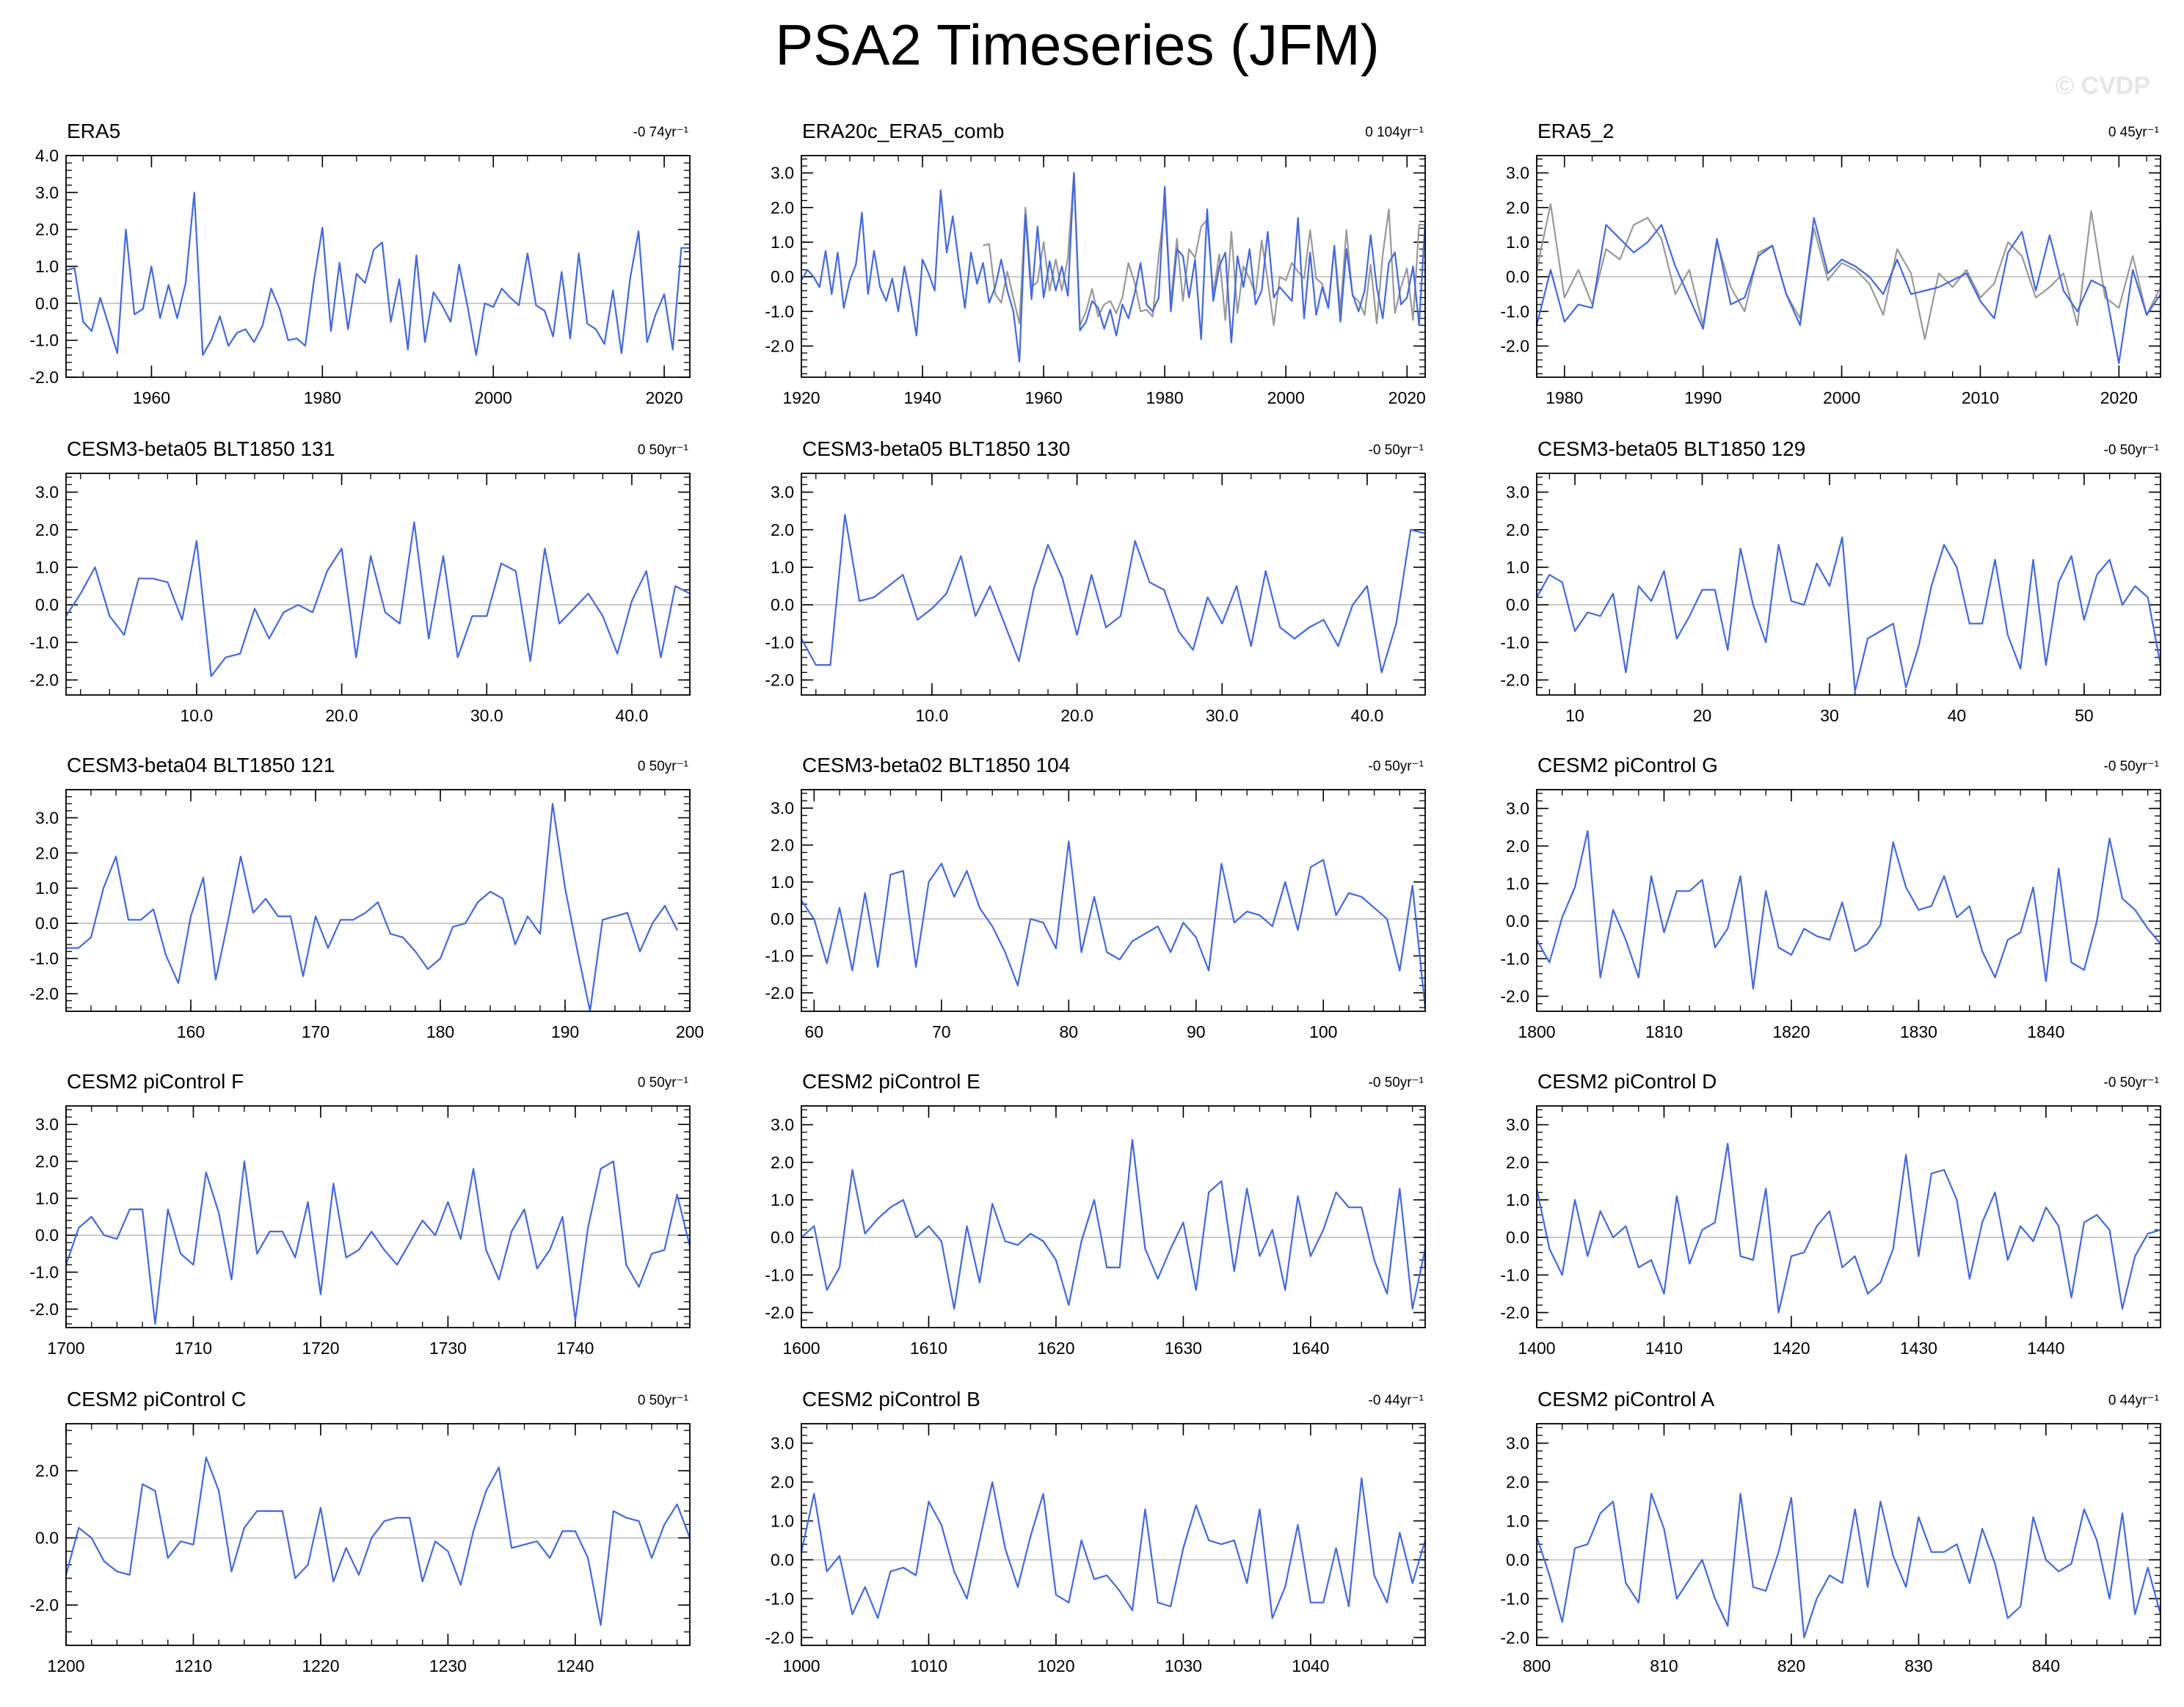 The width and height of the screenshot is (2184, 1707). Describe the element at coordinates (932, 715) in the screenshot. I see `x-tick-label: 10.0` at that location.